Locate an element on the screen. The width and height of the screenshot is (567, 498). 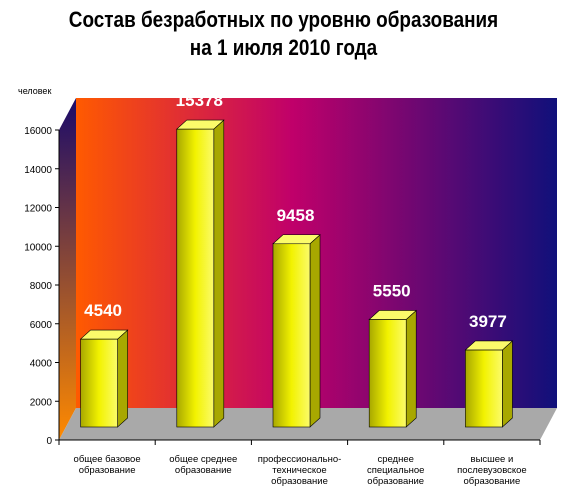
y-tick-label: 6000 is located at coordinates (41, 325).